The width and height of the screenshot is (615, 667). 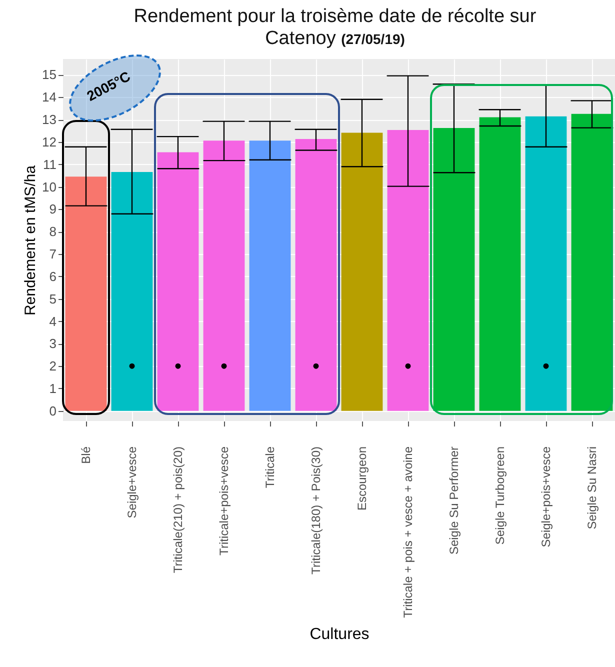 I want to click on x-tick-label: Blé, so click(x=86, y=455).